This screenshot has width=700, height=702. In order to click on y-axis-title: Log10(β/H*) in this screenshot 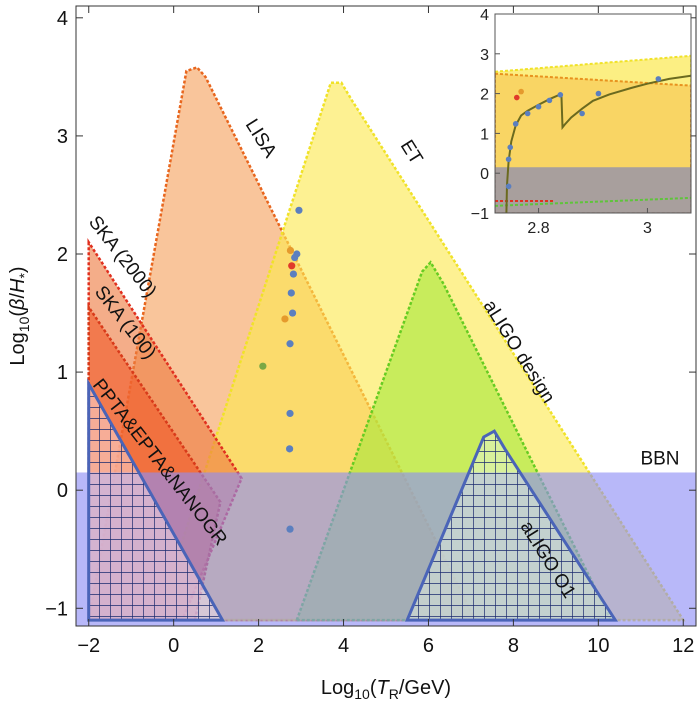, I will do `click(19, 315)`.